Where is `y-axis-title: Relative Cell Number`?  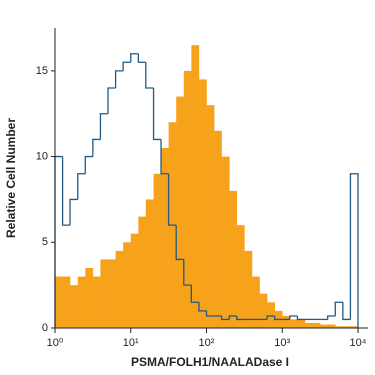 y-axis-title: Relative Cell Number is located at coordinates (11, 178).